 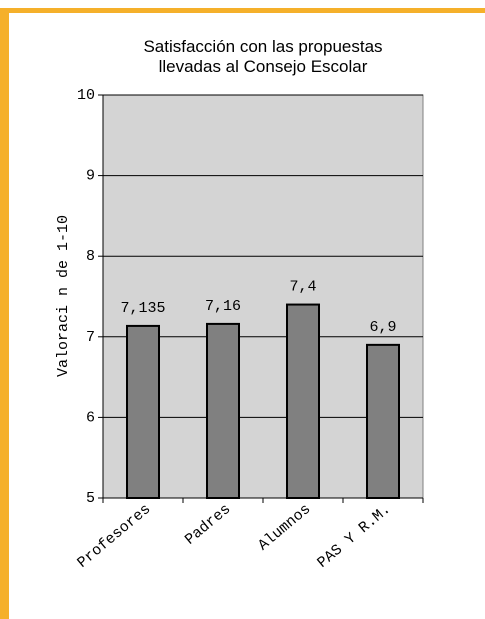 I want to click on y-tick-label: 5, so click(x=90, y=498).